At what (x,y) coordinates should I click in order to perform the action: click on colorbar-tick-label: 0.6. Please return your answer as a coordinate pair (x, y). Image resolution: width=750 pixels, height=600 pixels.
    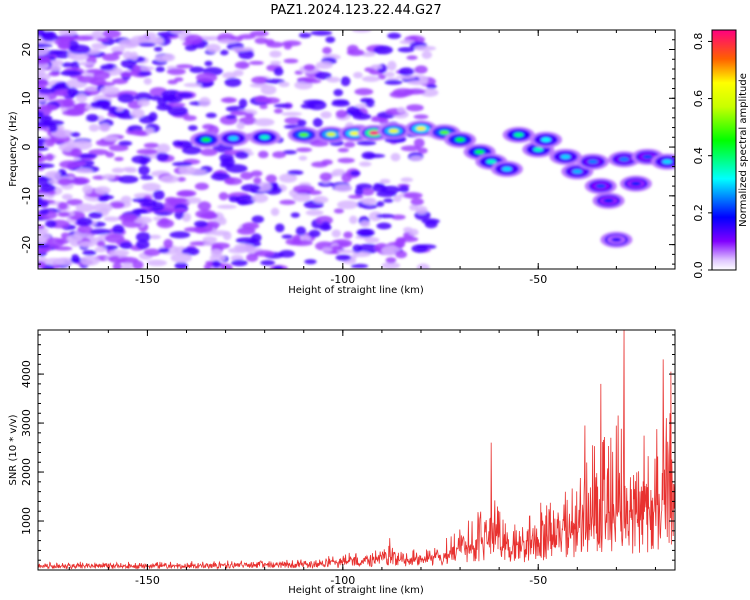
    Looking at the image, I should click on (698, 99).